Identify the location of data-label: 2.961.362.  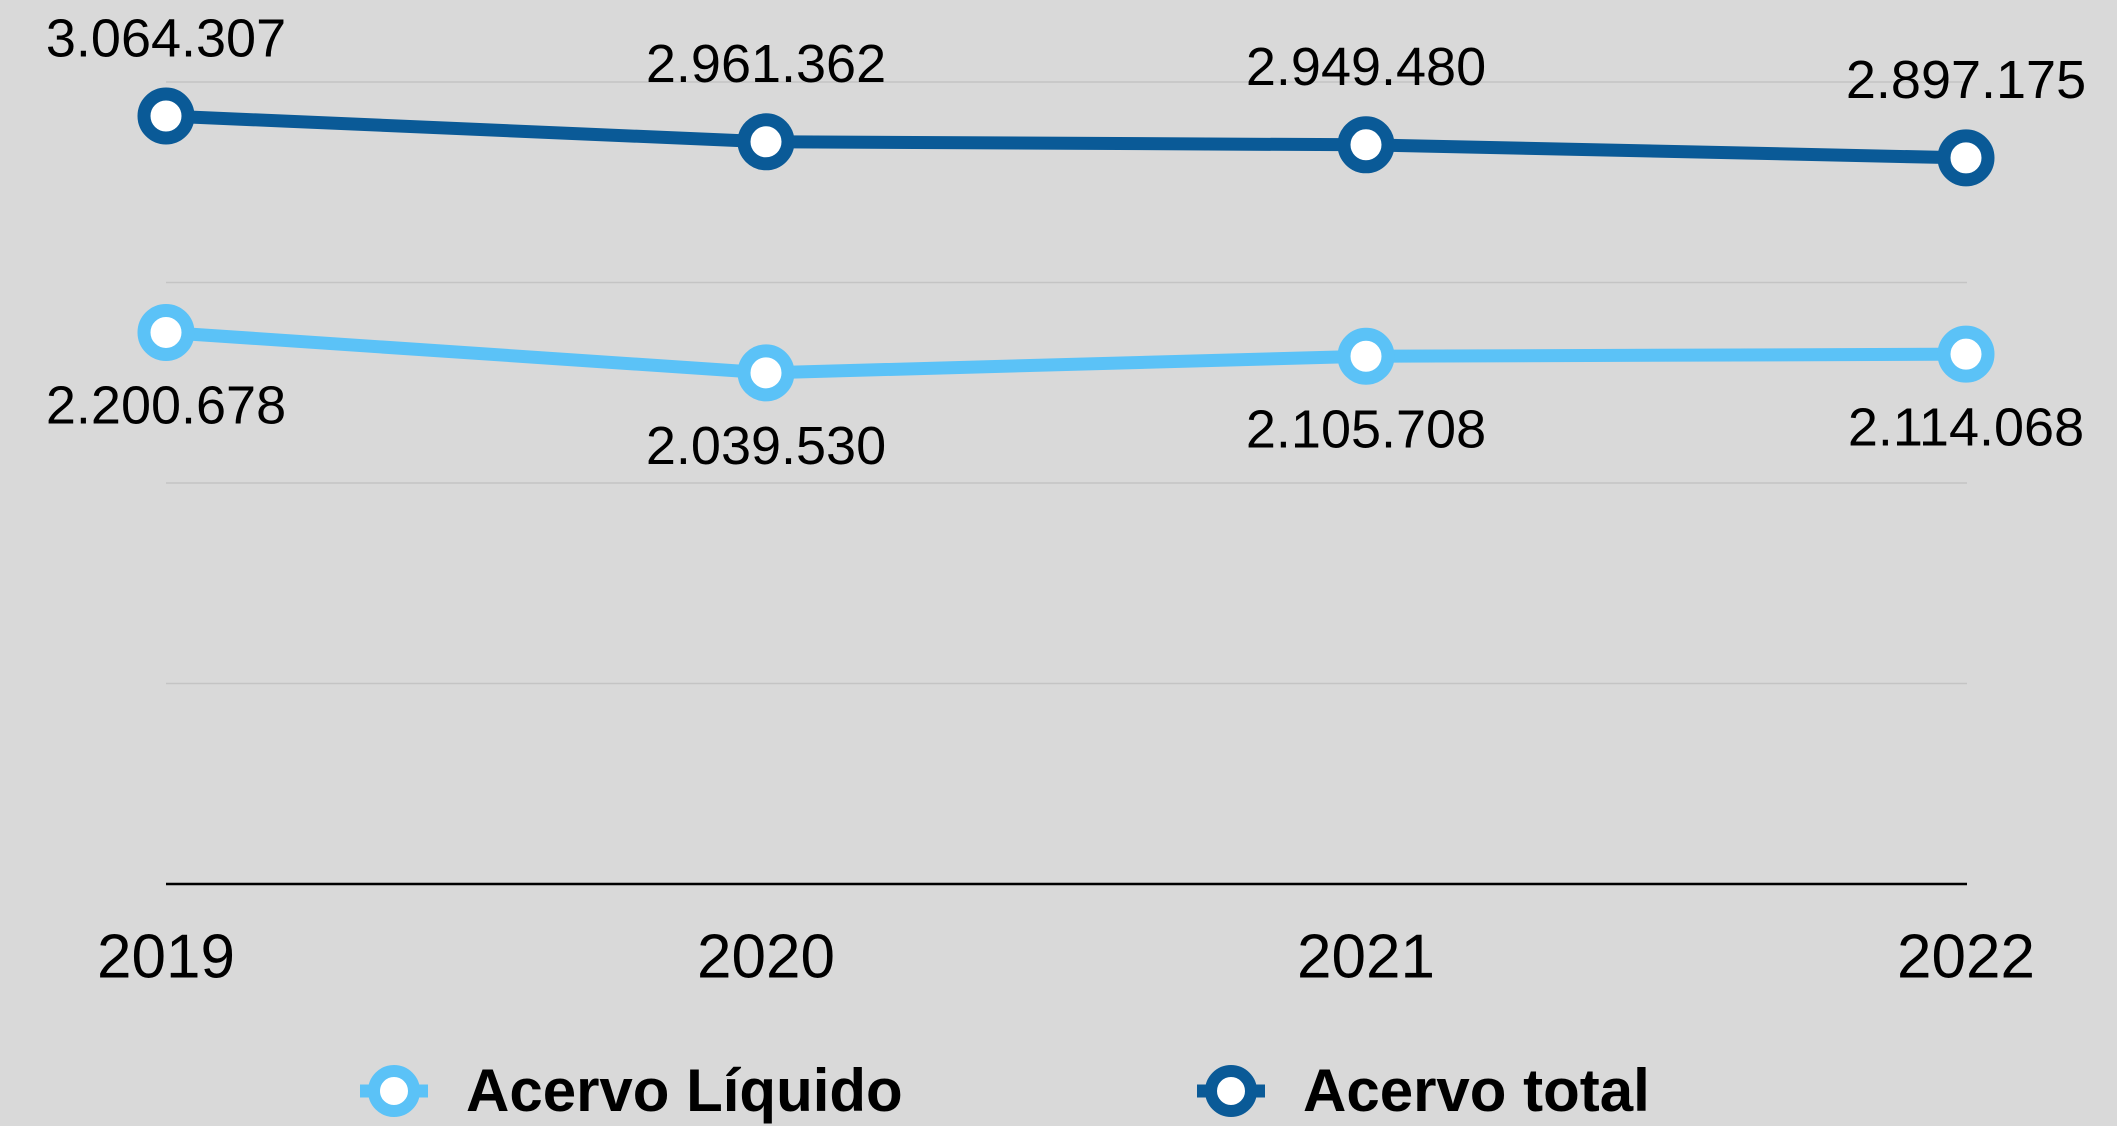
(766, 64).